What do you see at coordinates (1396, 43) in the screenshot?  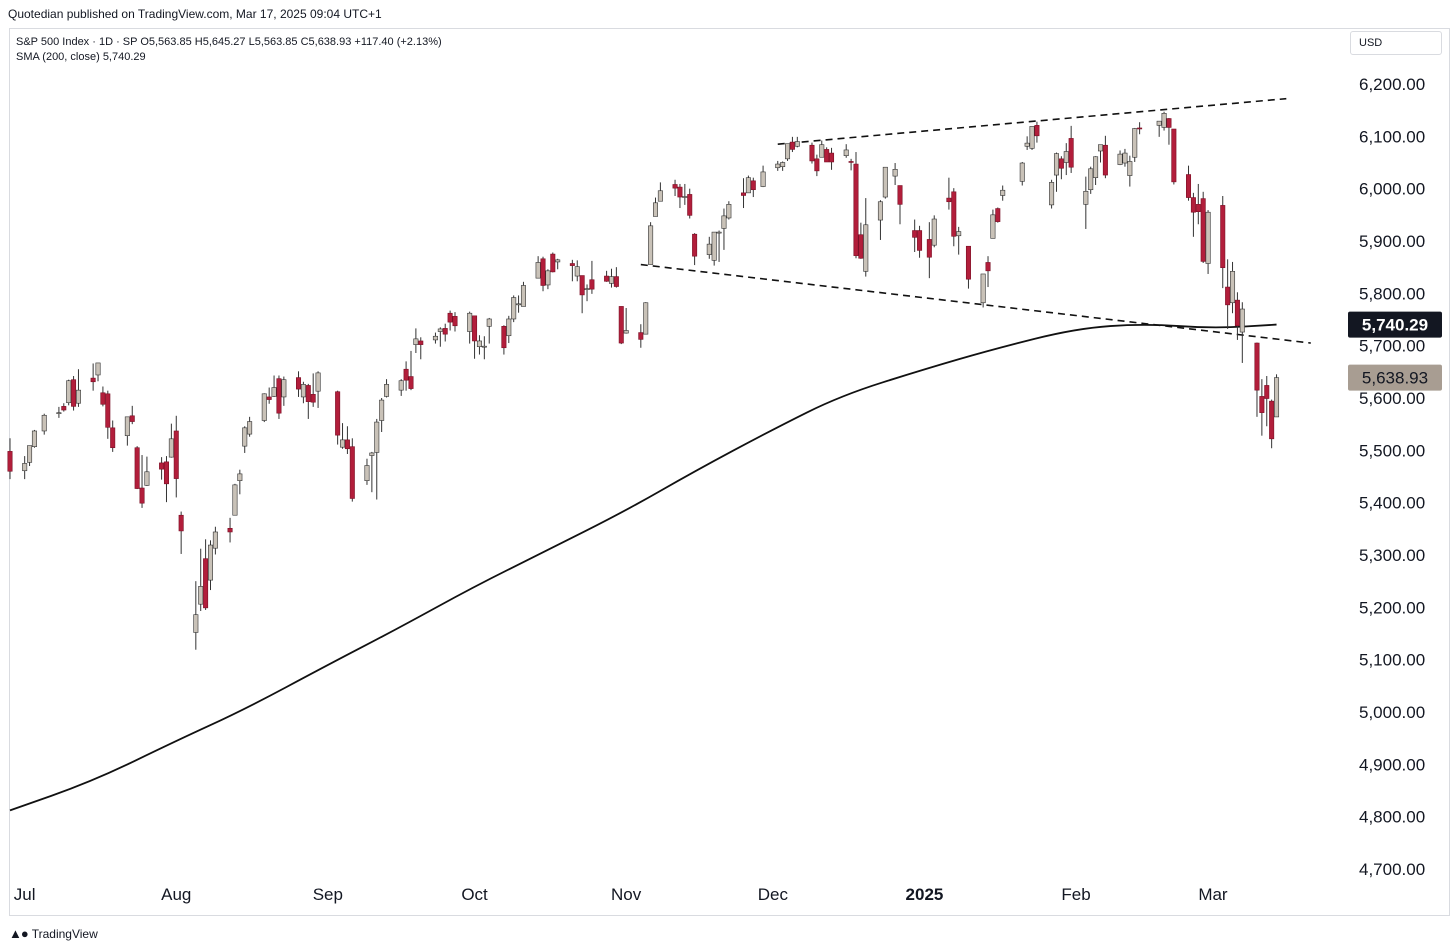 I see `currency-button: USD` at bounding box center [1396, 43].